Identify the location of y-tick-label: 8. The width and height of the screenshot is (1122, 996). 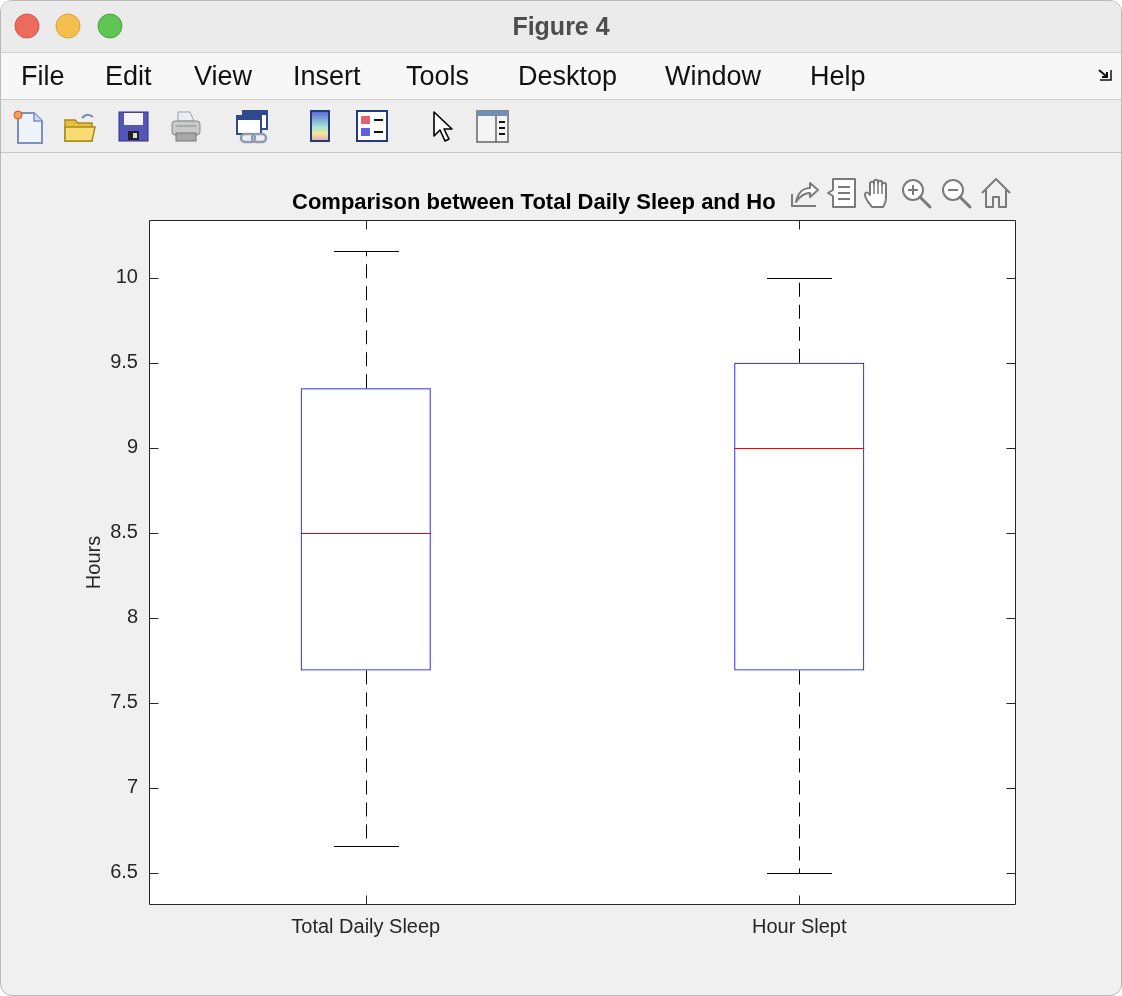
(132, 616).